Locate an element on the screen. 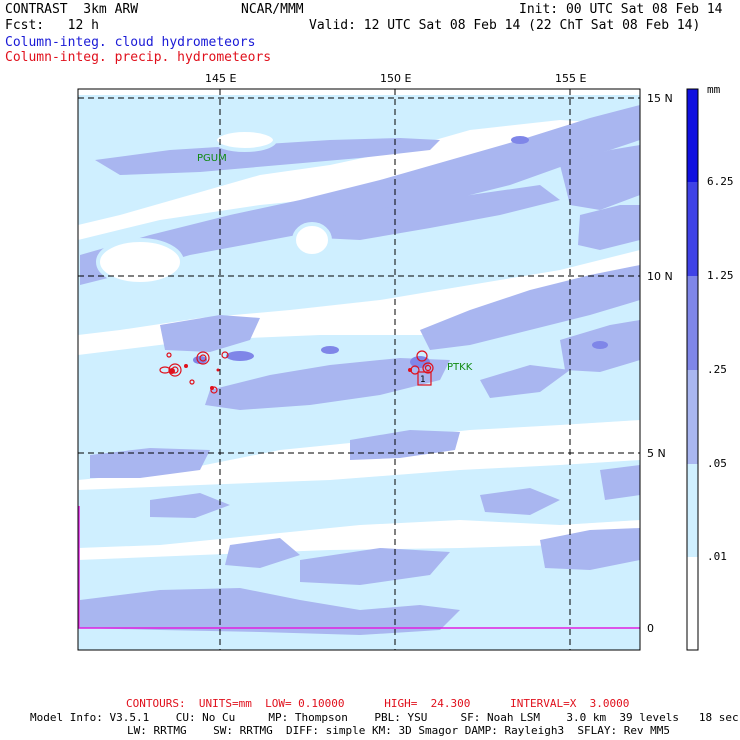 Image resolution: width=740 pixels, height=740 pixels. legend-level-0-05: .05 is located at coordinates (717, 463).